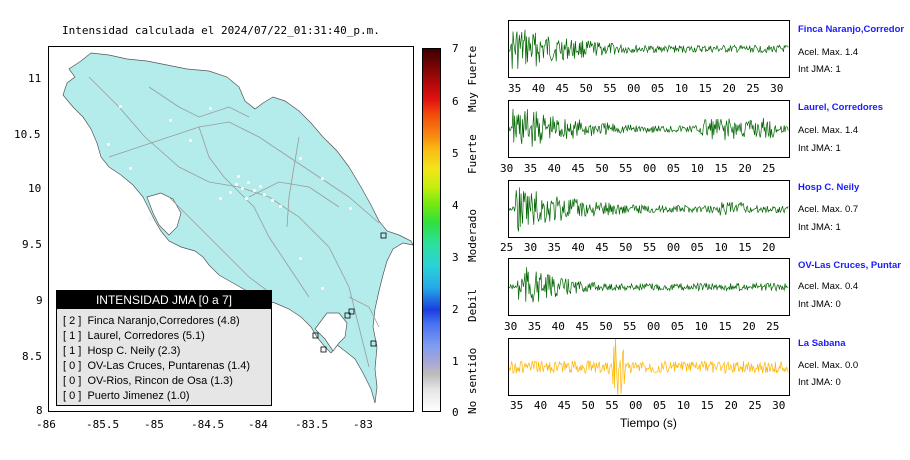 The width and height of the screenshot is (910, 460). Describe the element at coordinates (472, 380) in the screenshot. I see `colorbar-label: No sentido` at that location.